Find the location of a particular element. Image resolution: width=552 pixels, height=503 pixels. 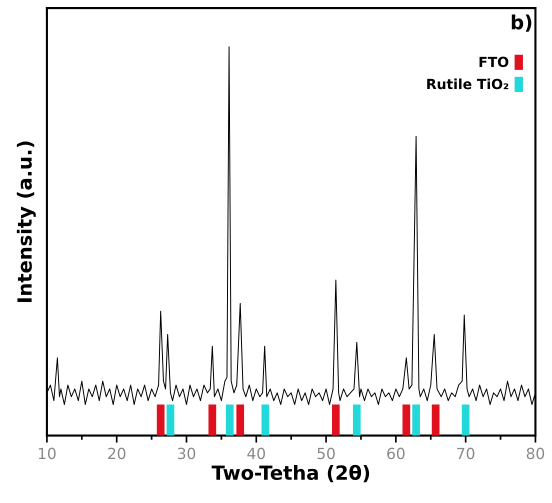

y-axis-title: Intensity (a.u.) is located at coordinates (26, 222).